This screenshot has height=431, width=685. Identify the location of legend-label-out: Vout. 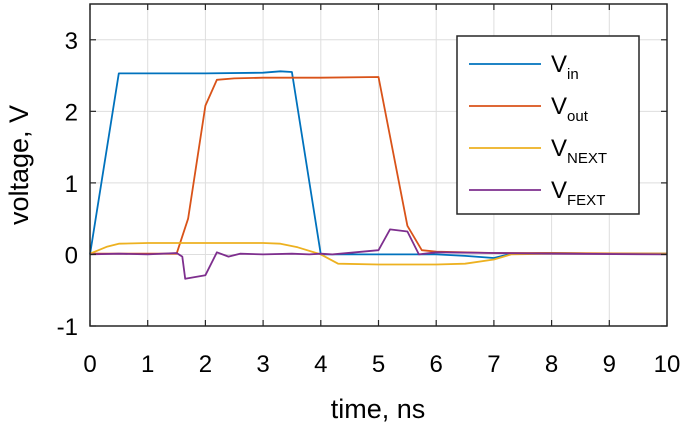
(570, 109).